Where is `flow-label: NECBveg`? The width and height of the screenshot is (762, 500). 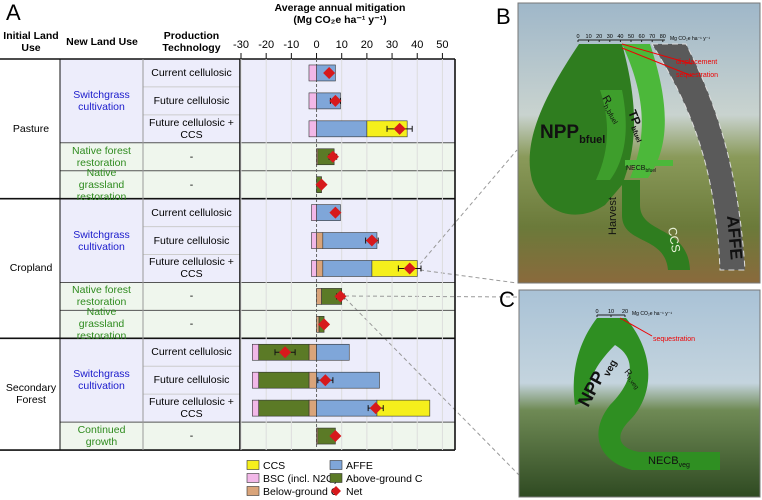 flow-label: NECBveg is located at coordinates (669, 462).